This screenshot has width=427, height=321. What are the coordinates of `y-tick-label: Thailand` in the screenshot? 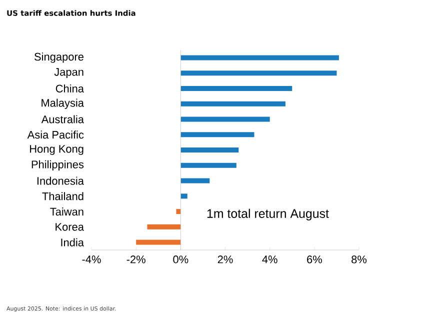 It's located at (63, 196).